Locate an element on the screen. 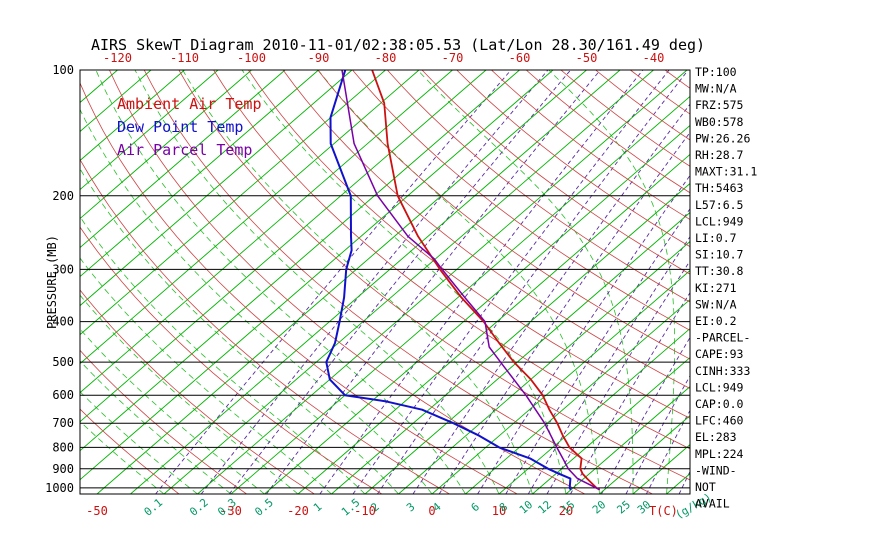 This screenshot has width=870, height=560. stat-line: WB0:578 is located at coordinates (719, 122).